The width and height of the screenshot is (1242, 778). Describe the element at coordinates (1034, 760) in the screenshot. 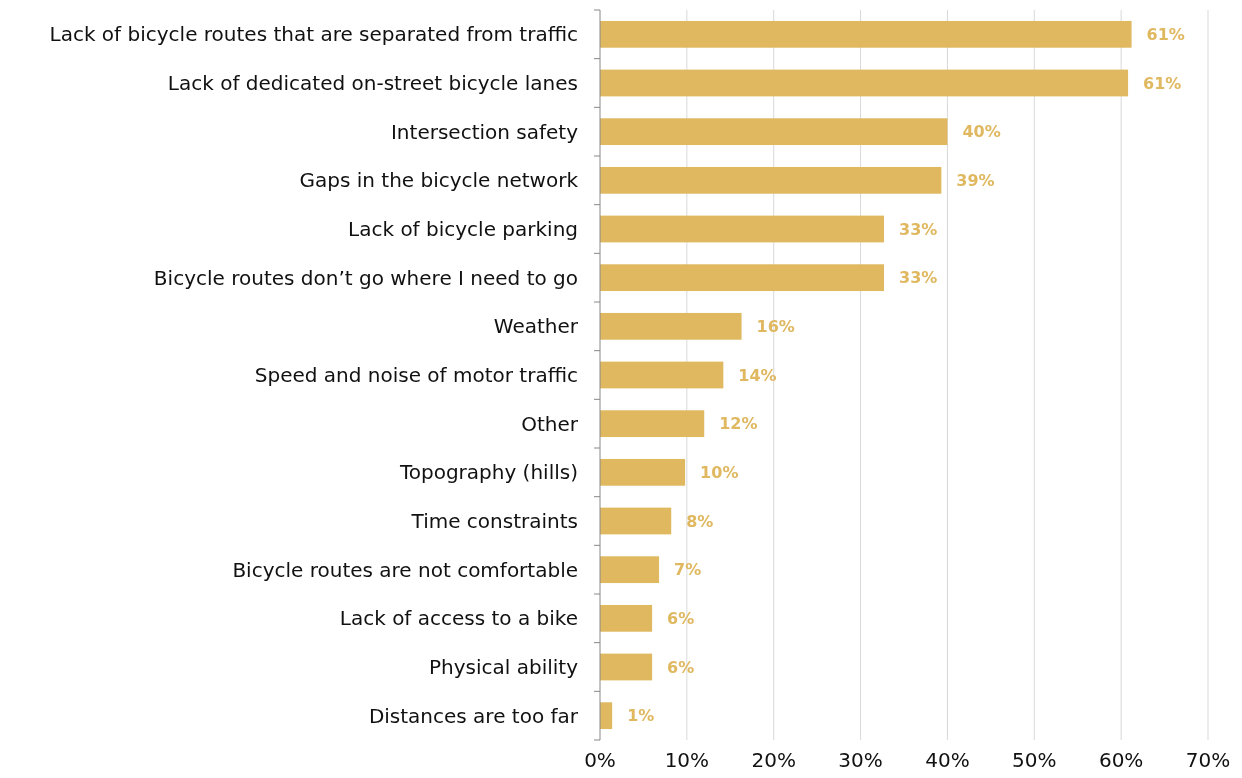

I see `x-tick-label: 50%` at that location.